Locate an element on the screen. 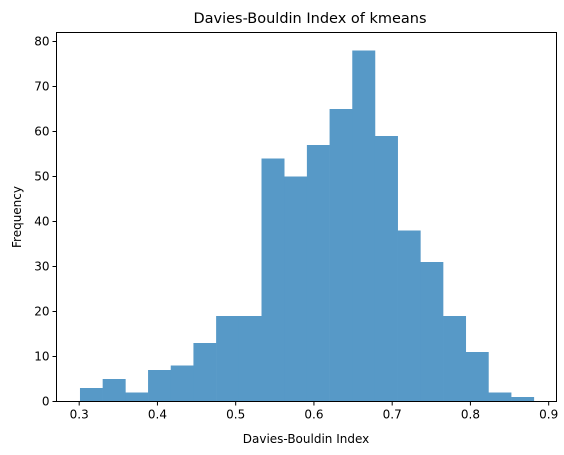 The width and height of the screenshot is (564, 455). x-tick-label: 0.8 is located at coordinates (470, 415).